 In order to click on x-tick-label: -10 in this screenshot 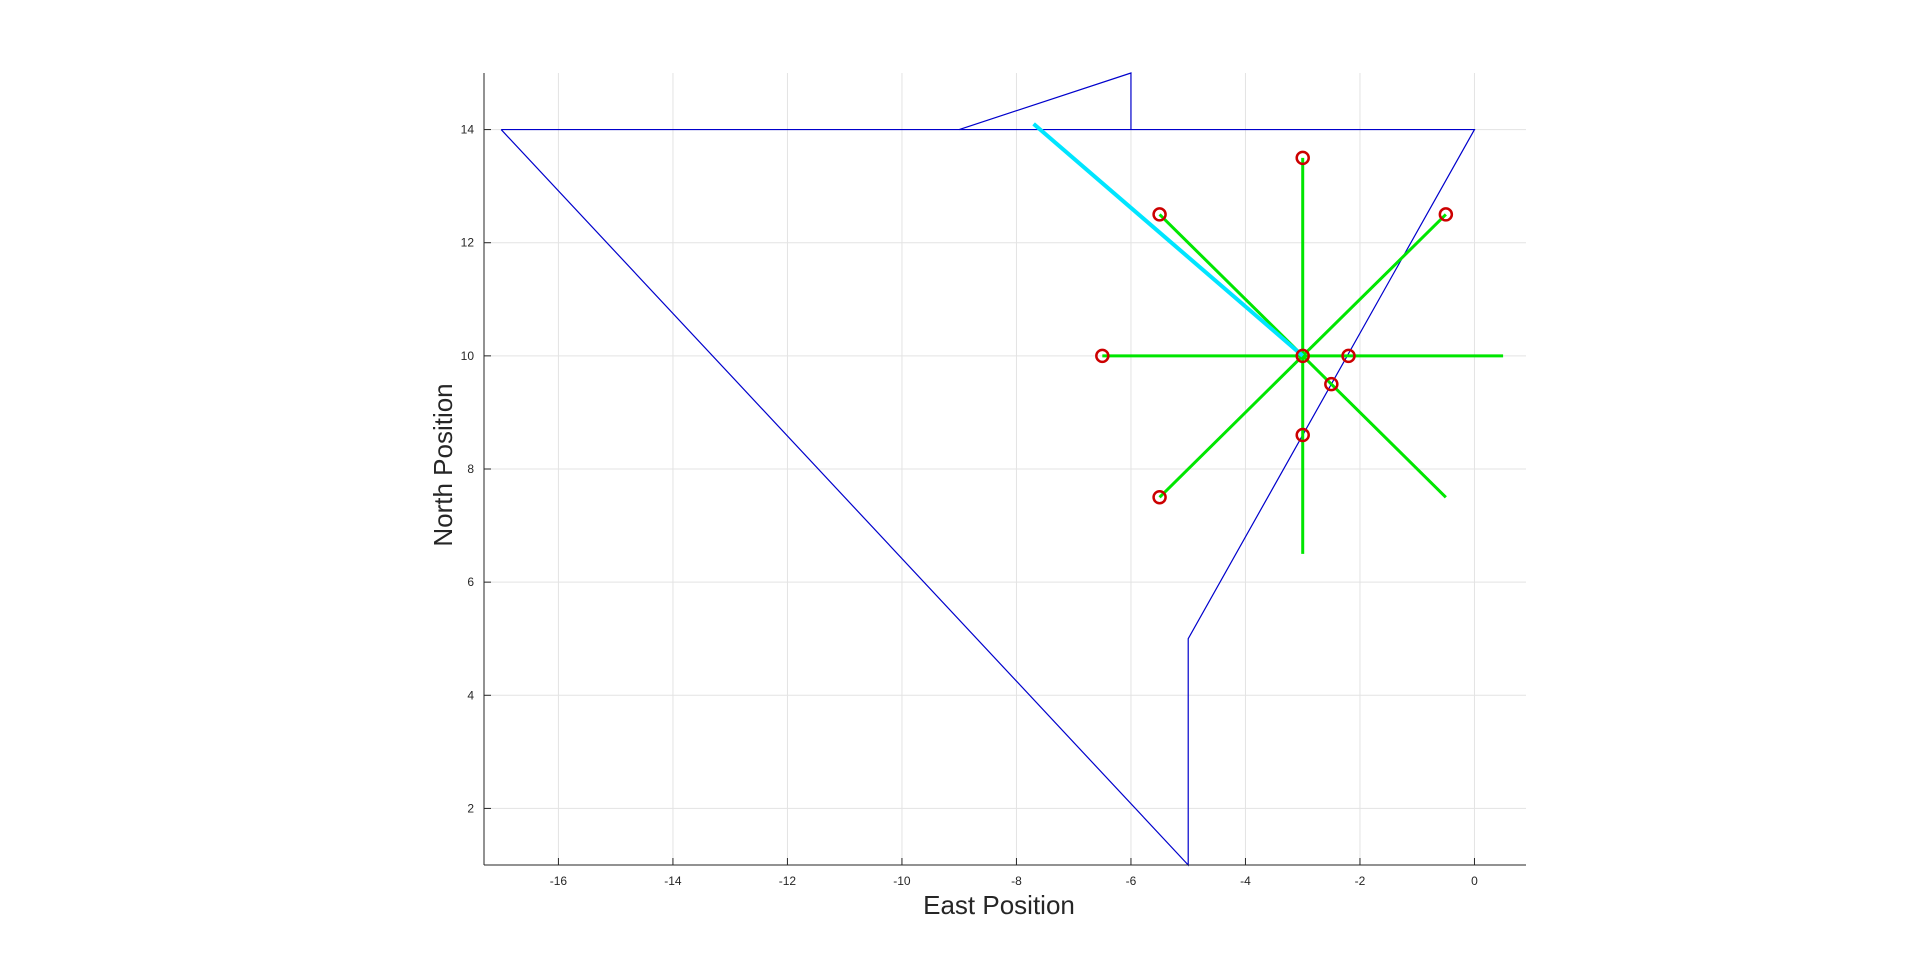, I will do `click(902, 881)`.